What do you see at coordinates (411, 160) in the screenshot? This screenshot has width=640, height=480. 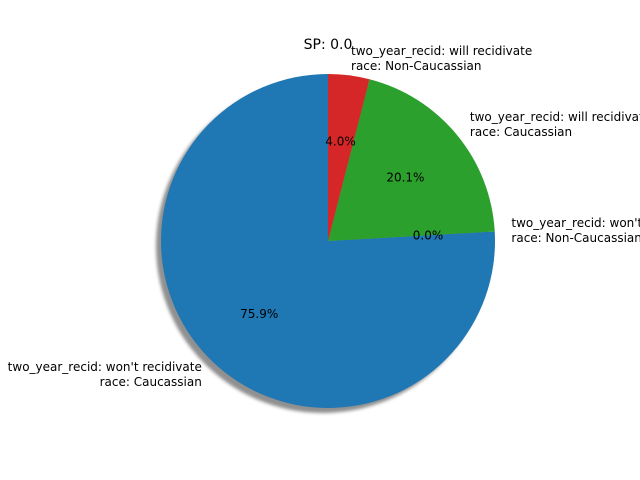 I see `pie-slice-two-year-recid-will-recidivate-race-caucassian` at bounding box center [411, 160].